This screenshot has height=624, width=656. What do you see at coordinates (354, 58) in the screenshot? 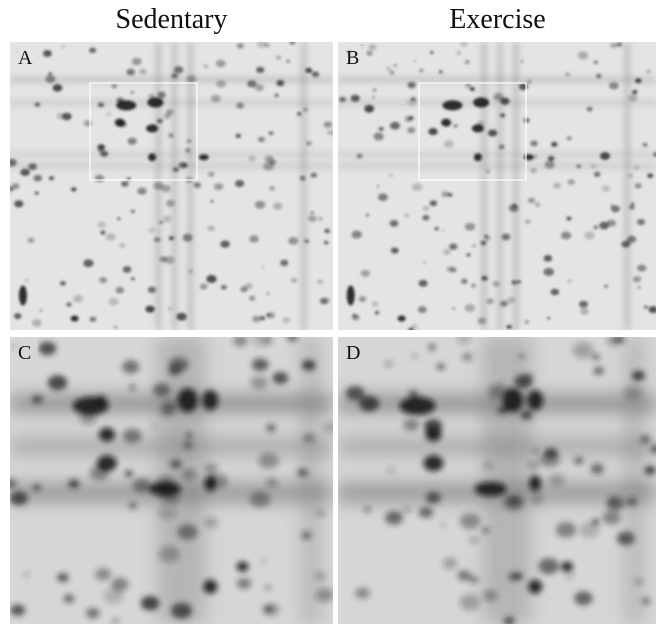
I see `label-backdrop` at bounding box center [354, 58].